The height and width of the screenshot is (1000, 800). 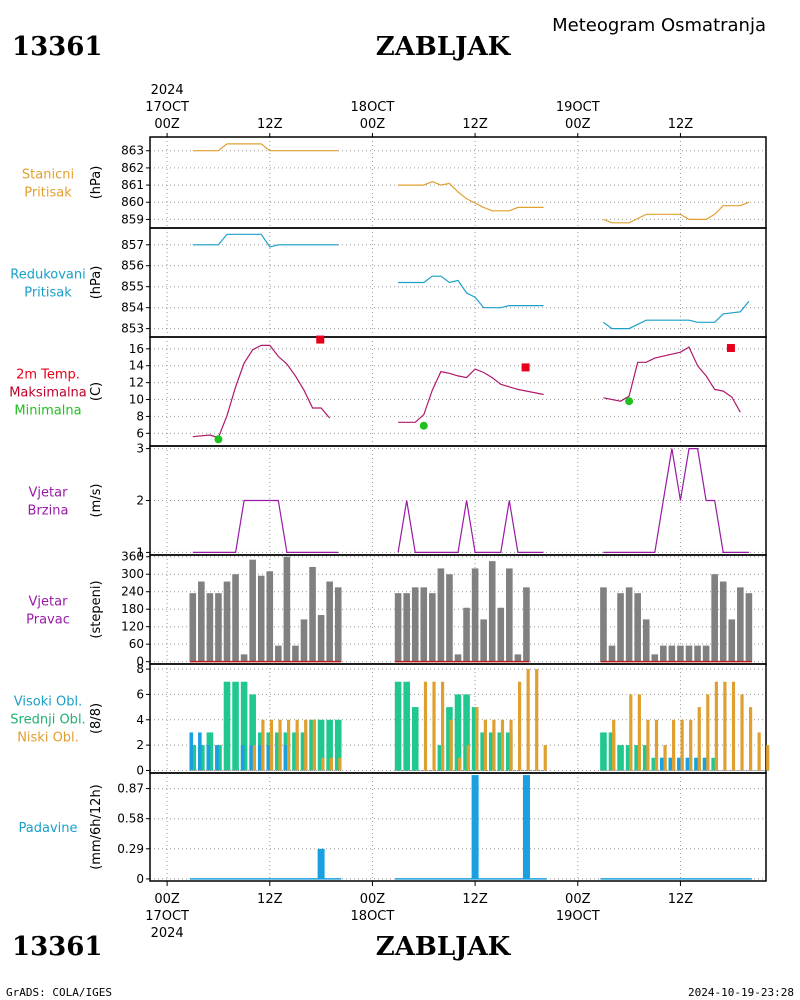 What do you see at coordinates (140, 669) in the screenshot?
I see `y-tick-label: 8` at bounding box center [140, 669].